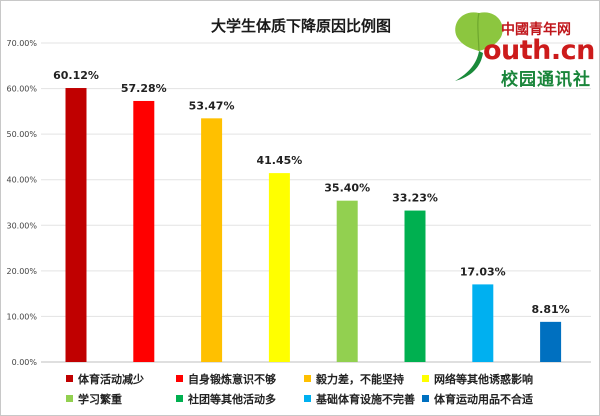 The image size is (600, 416). I want to click on logo-brand-sub: 校园通讯社, so click(546, 80).